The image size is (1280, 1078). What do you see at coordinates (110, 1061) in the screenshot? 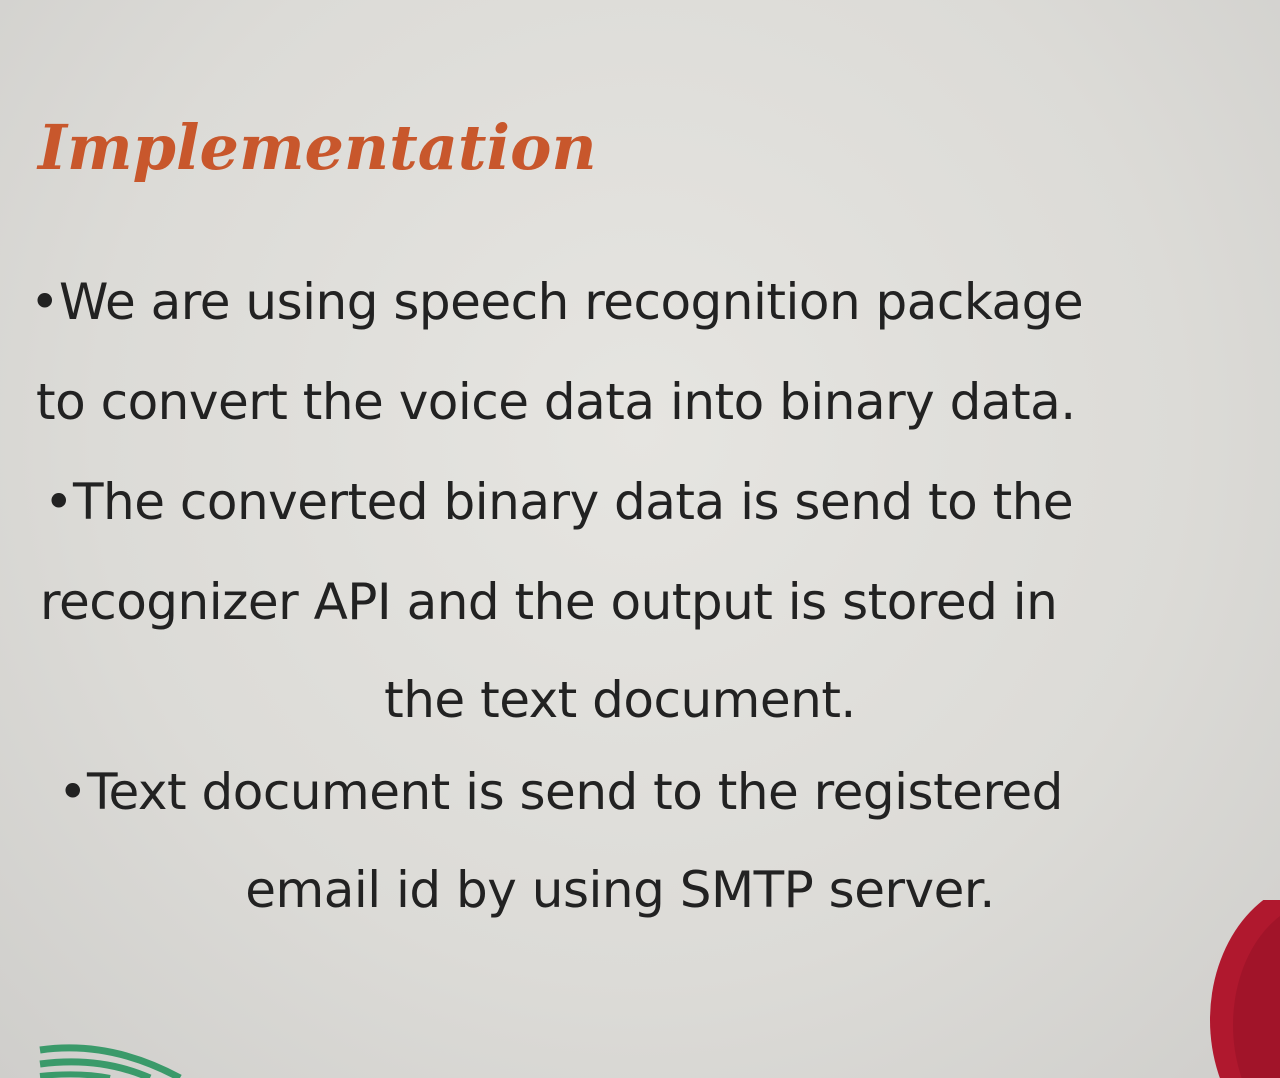
I see `decorative-green-arcs-icon` at bounding box center [110, 1061].